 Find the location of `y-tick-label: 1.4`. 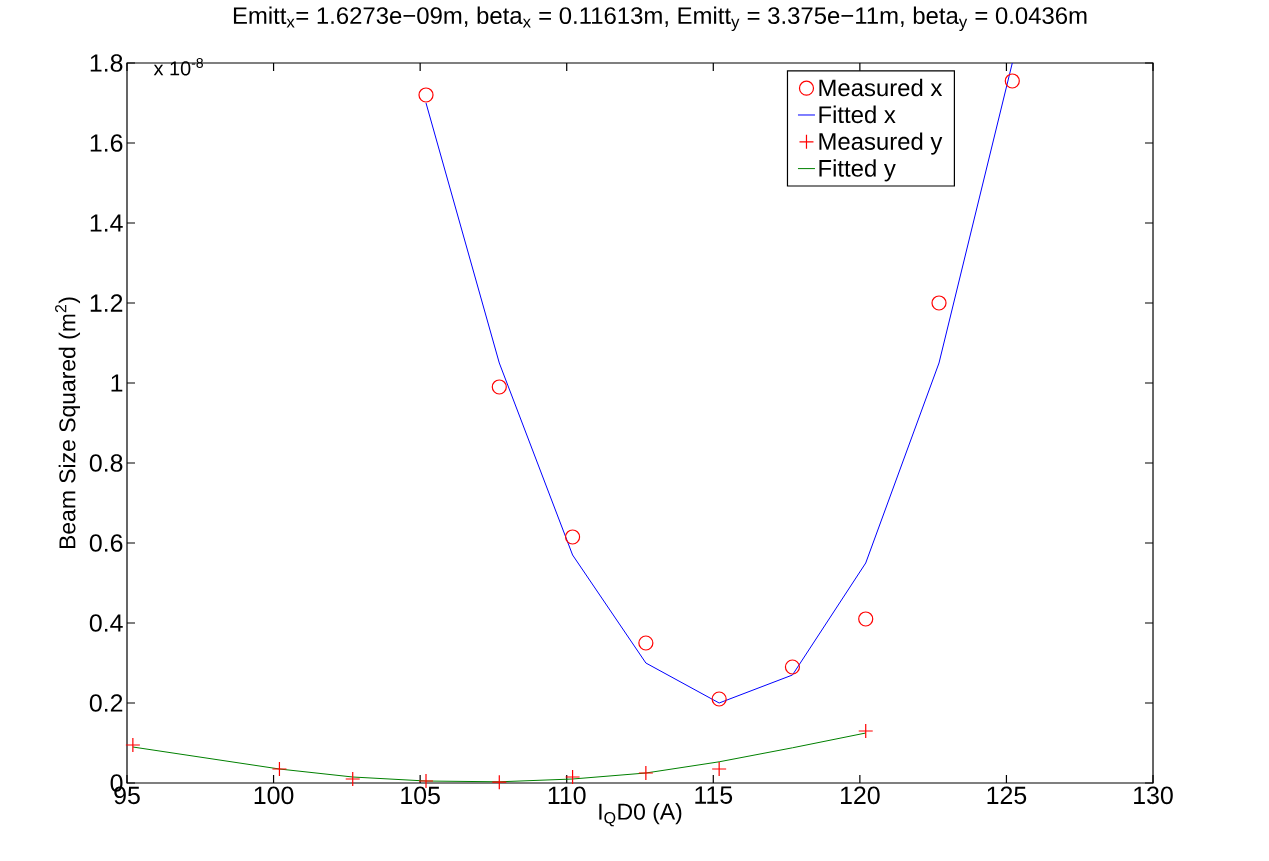

y-tick-label: 1.4 is located at coordinates (106, 223).